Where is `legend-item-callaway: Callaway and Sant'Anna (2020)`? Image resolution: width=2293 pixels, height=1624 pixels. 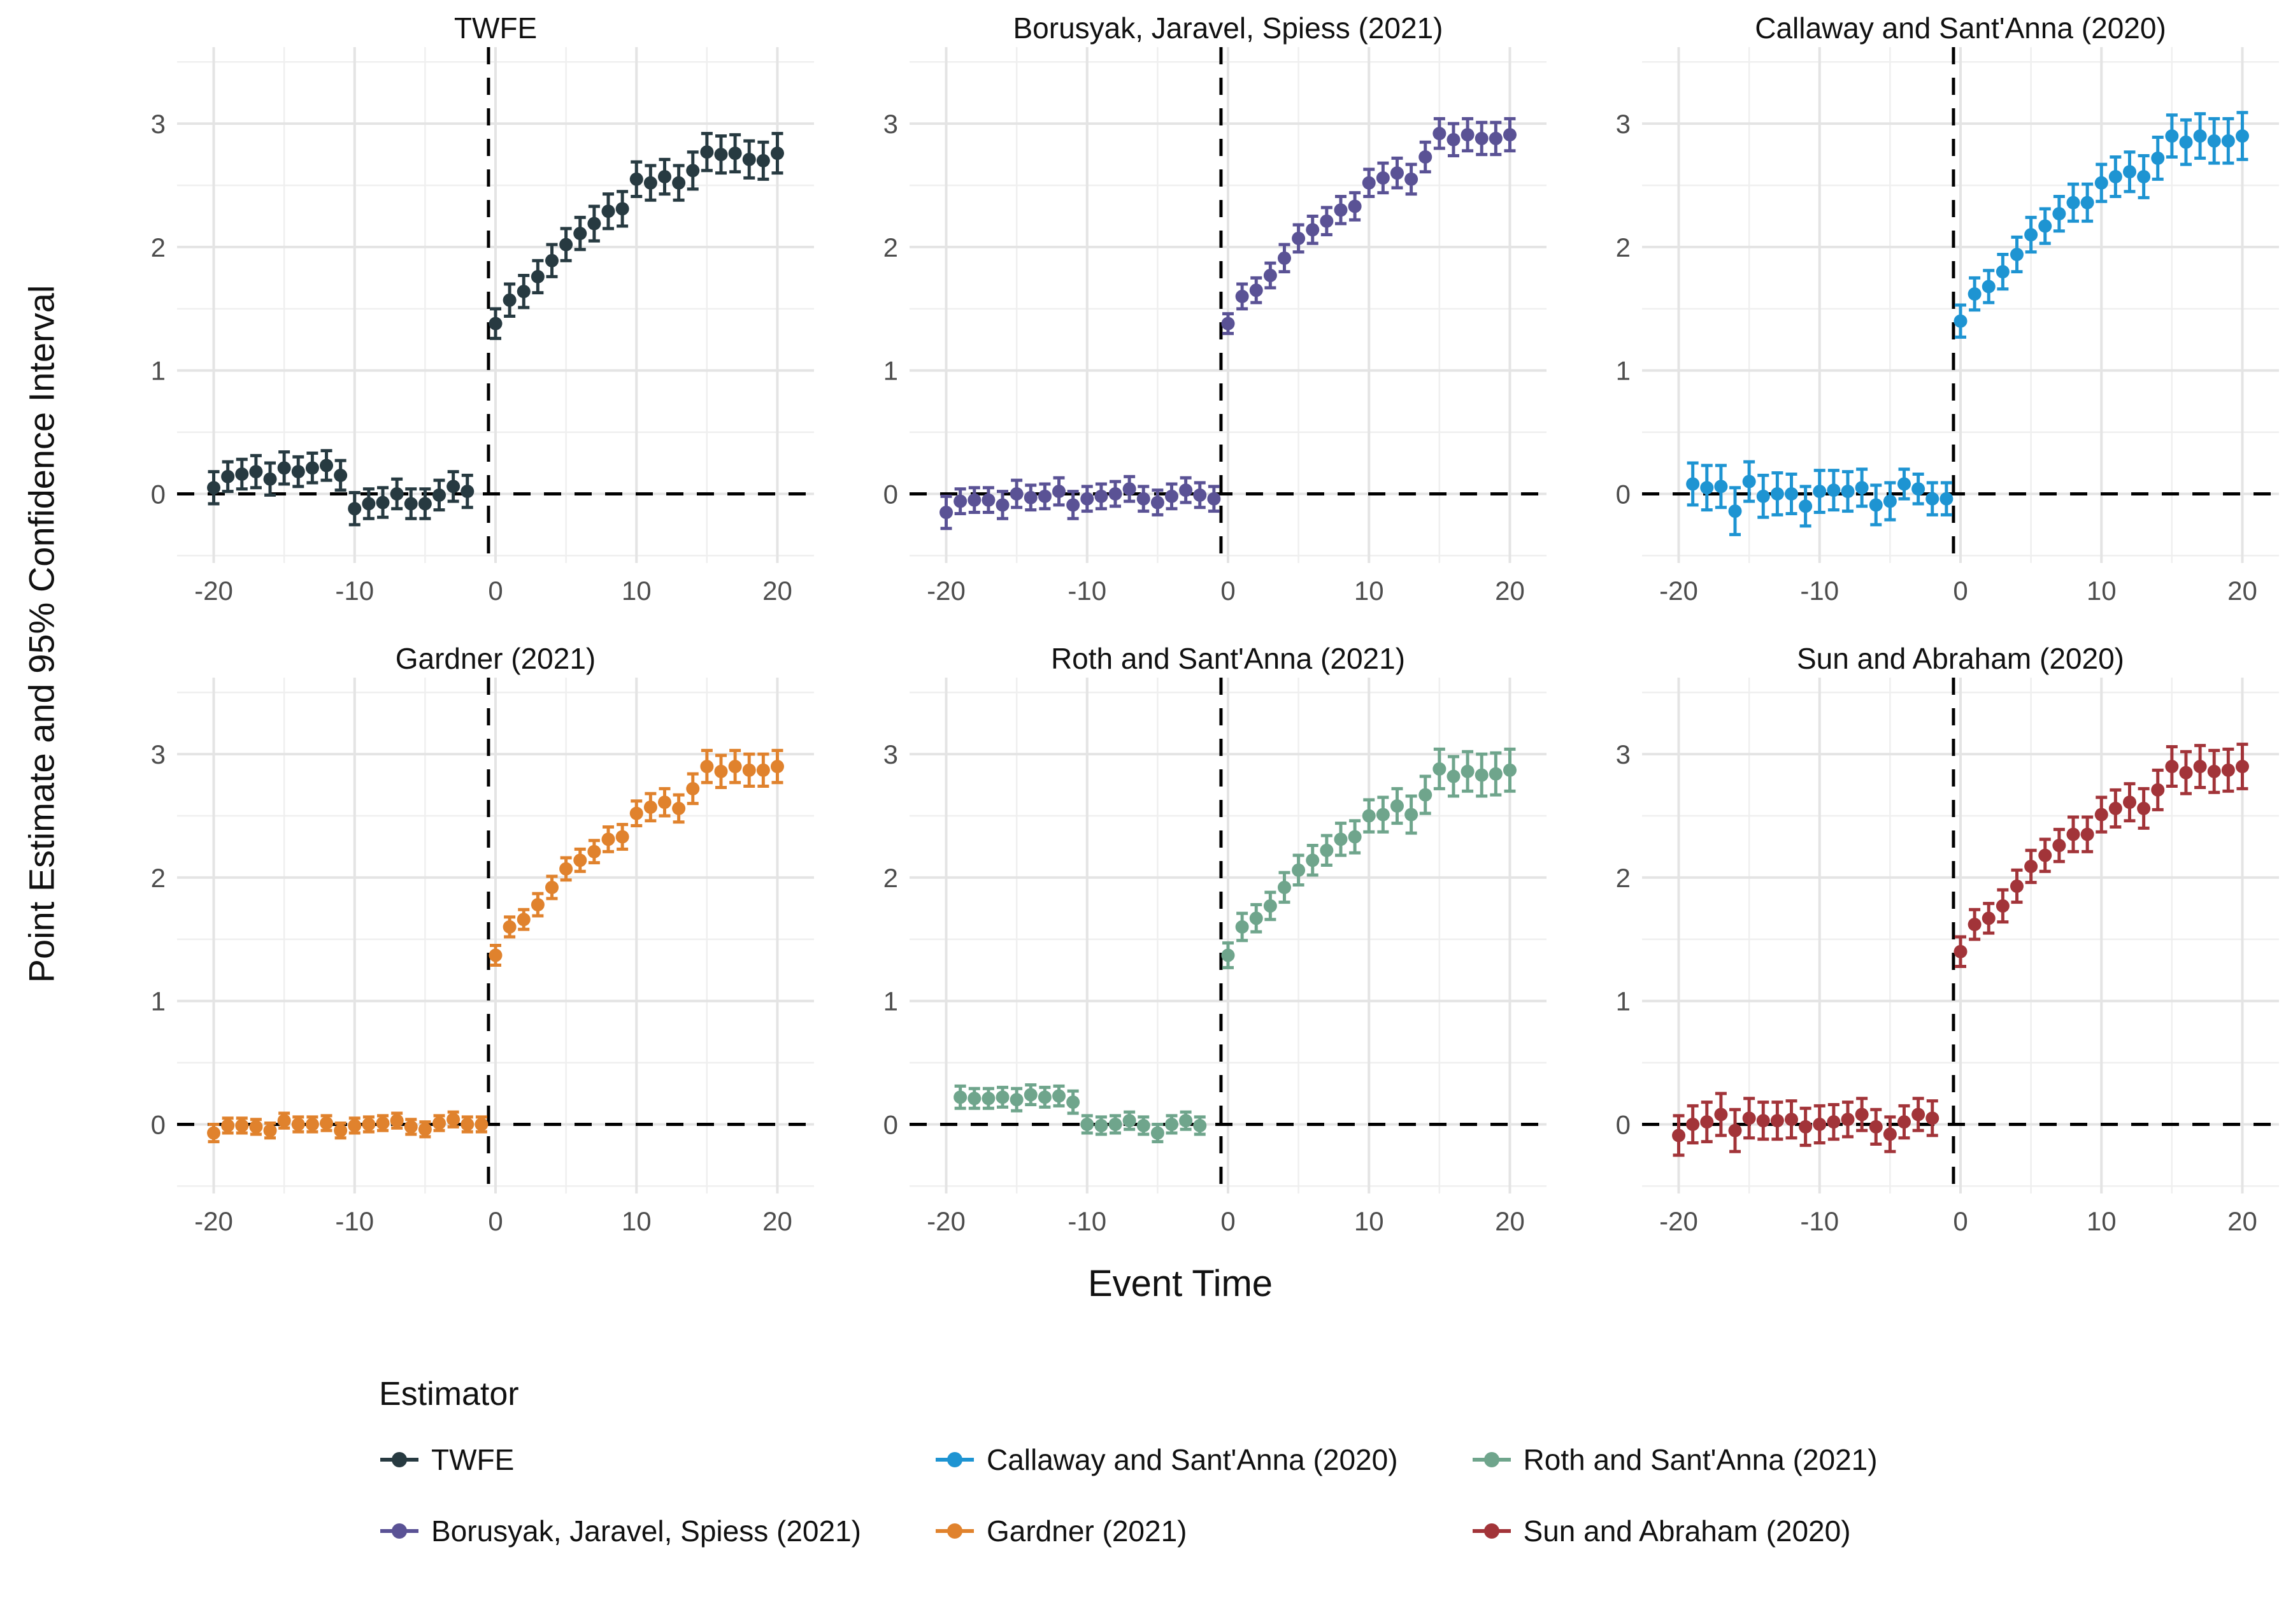
legend-item-callaway: Callaway and Sant'Anna (2020) is located at coordinates (1166, 1459).